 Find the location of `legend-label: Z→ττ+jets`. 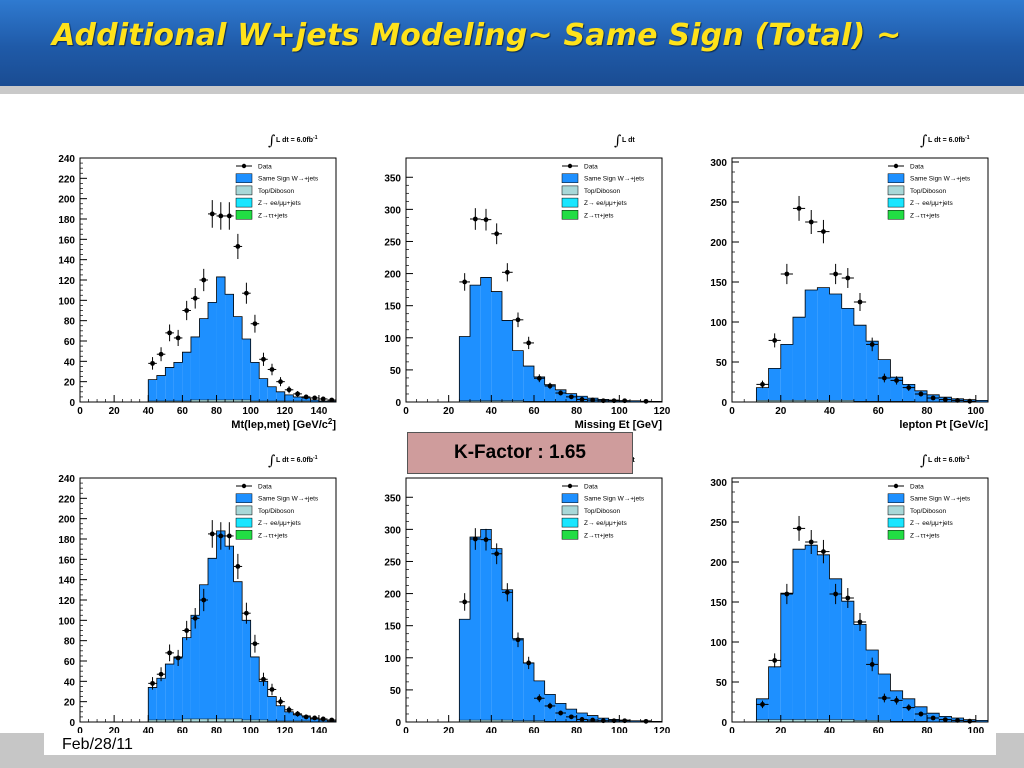

legend-label: Z→ττ+jets is located at coordinates (599, 215).